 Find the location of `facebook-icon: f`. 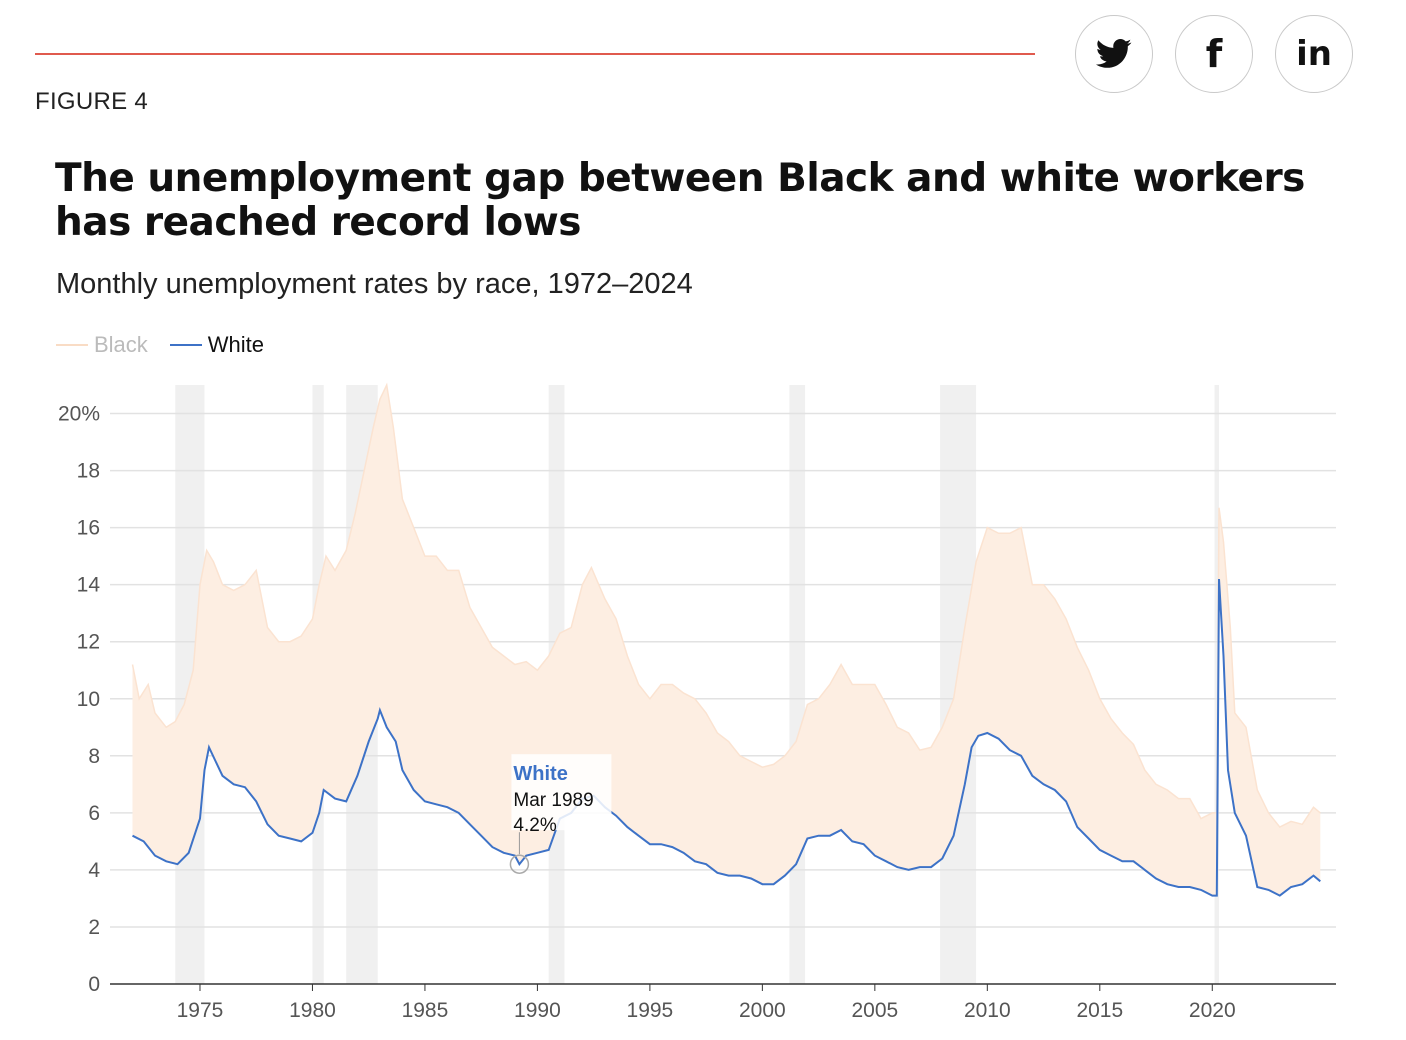

facebook-icon: f is located at coordinates (1214, 54).